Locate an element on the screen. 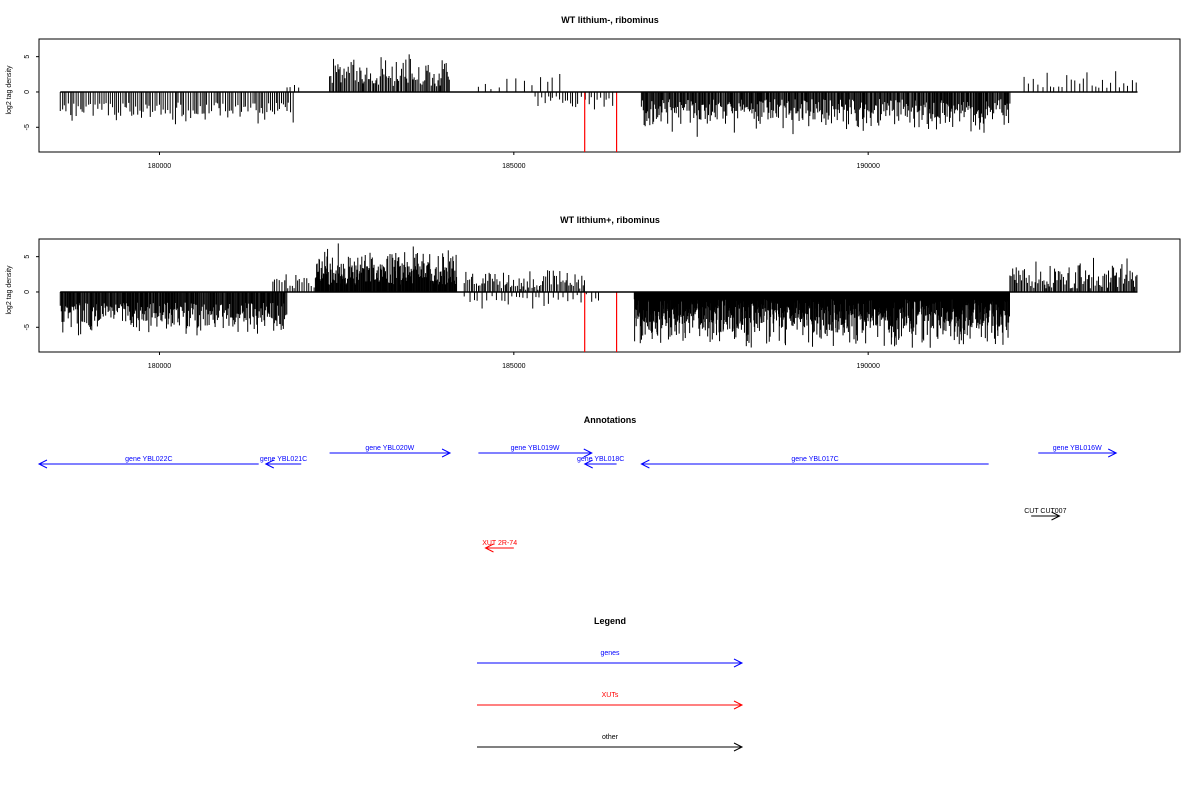  feature-label: XUT 2R-74 is located at coordinates (499, 543).